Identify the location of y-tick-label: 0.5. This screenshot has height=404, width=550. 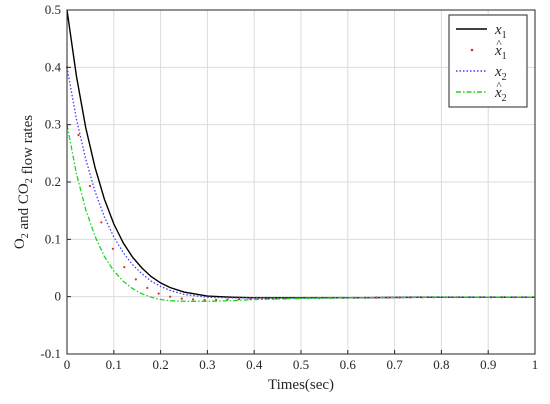
(53, 9).